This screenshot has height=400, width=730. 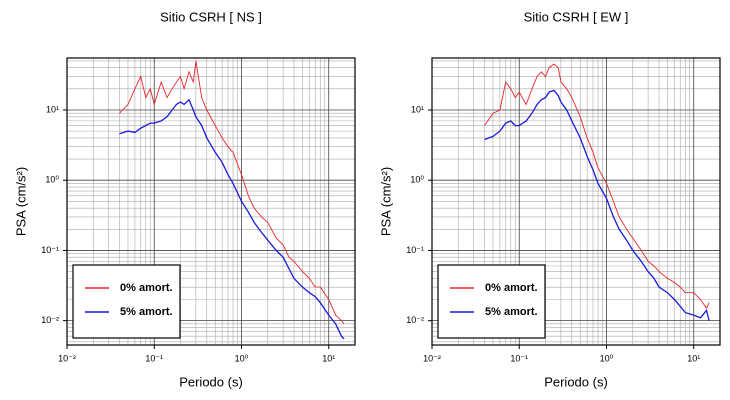 What do you see at coordinates (576, 16) in the screenshot?
I see `chart-title: Sitio CSRH [ EW ]` at bounding box center [576, 16].